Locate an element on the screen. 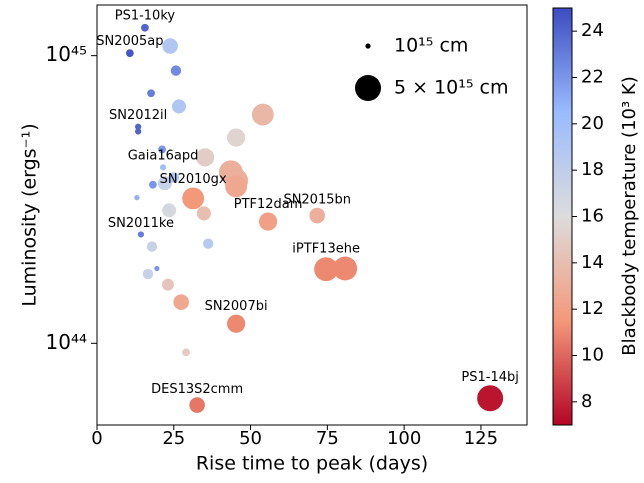 This screenshot has height=483, width=644. colorbar-tick-label: 22 is located at coordinates (592, 77).